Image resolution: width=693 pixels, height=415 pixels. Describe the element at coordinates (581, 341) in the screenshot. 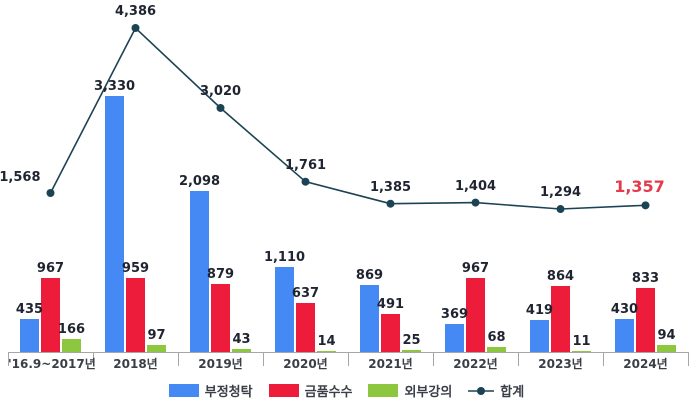

I see `bar-label-outside-lecture-6: 11` at that location.